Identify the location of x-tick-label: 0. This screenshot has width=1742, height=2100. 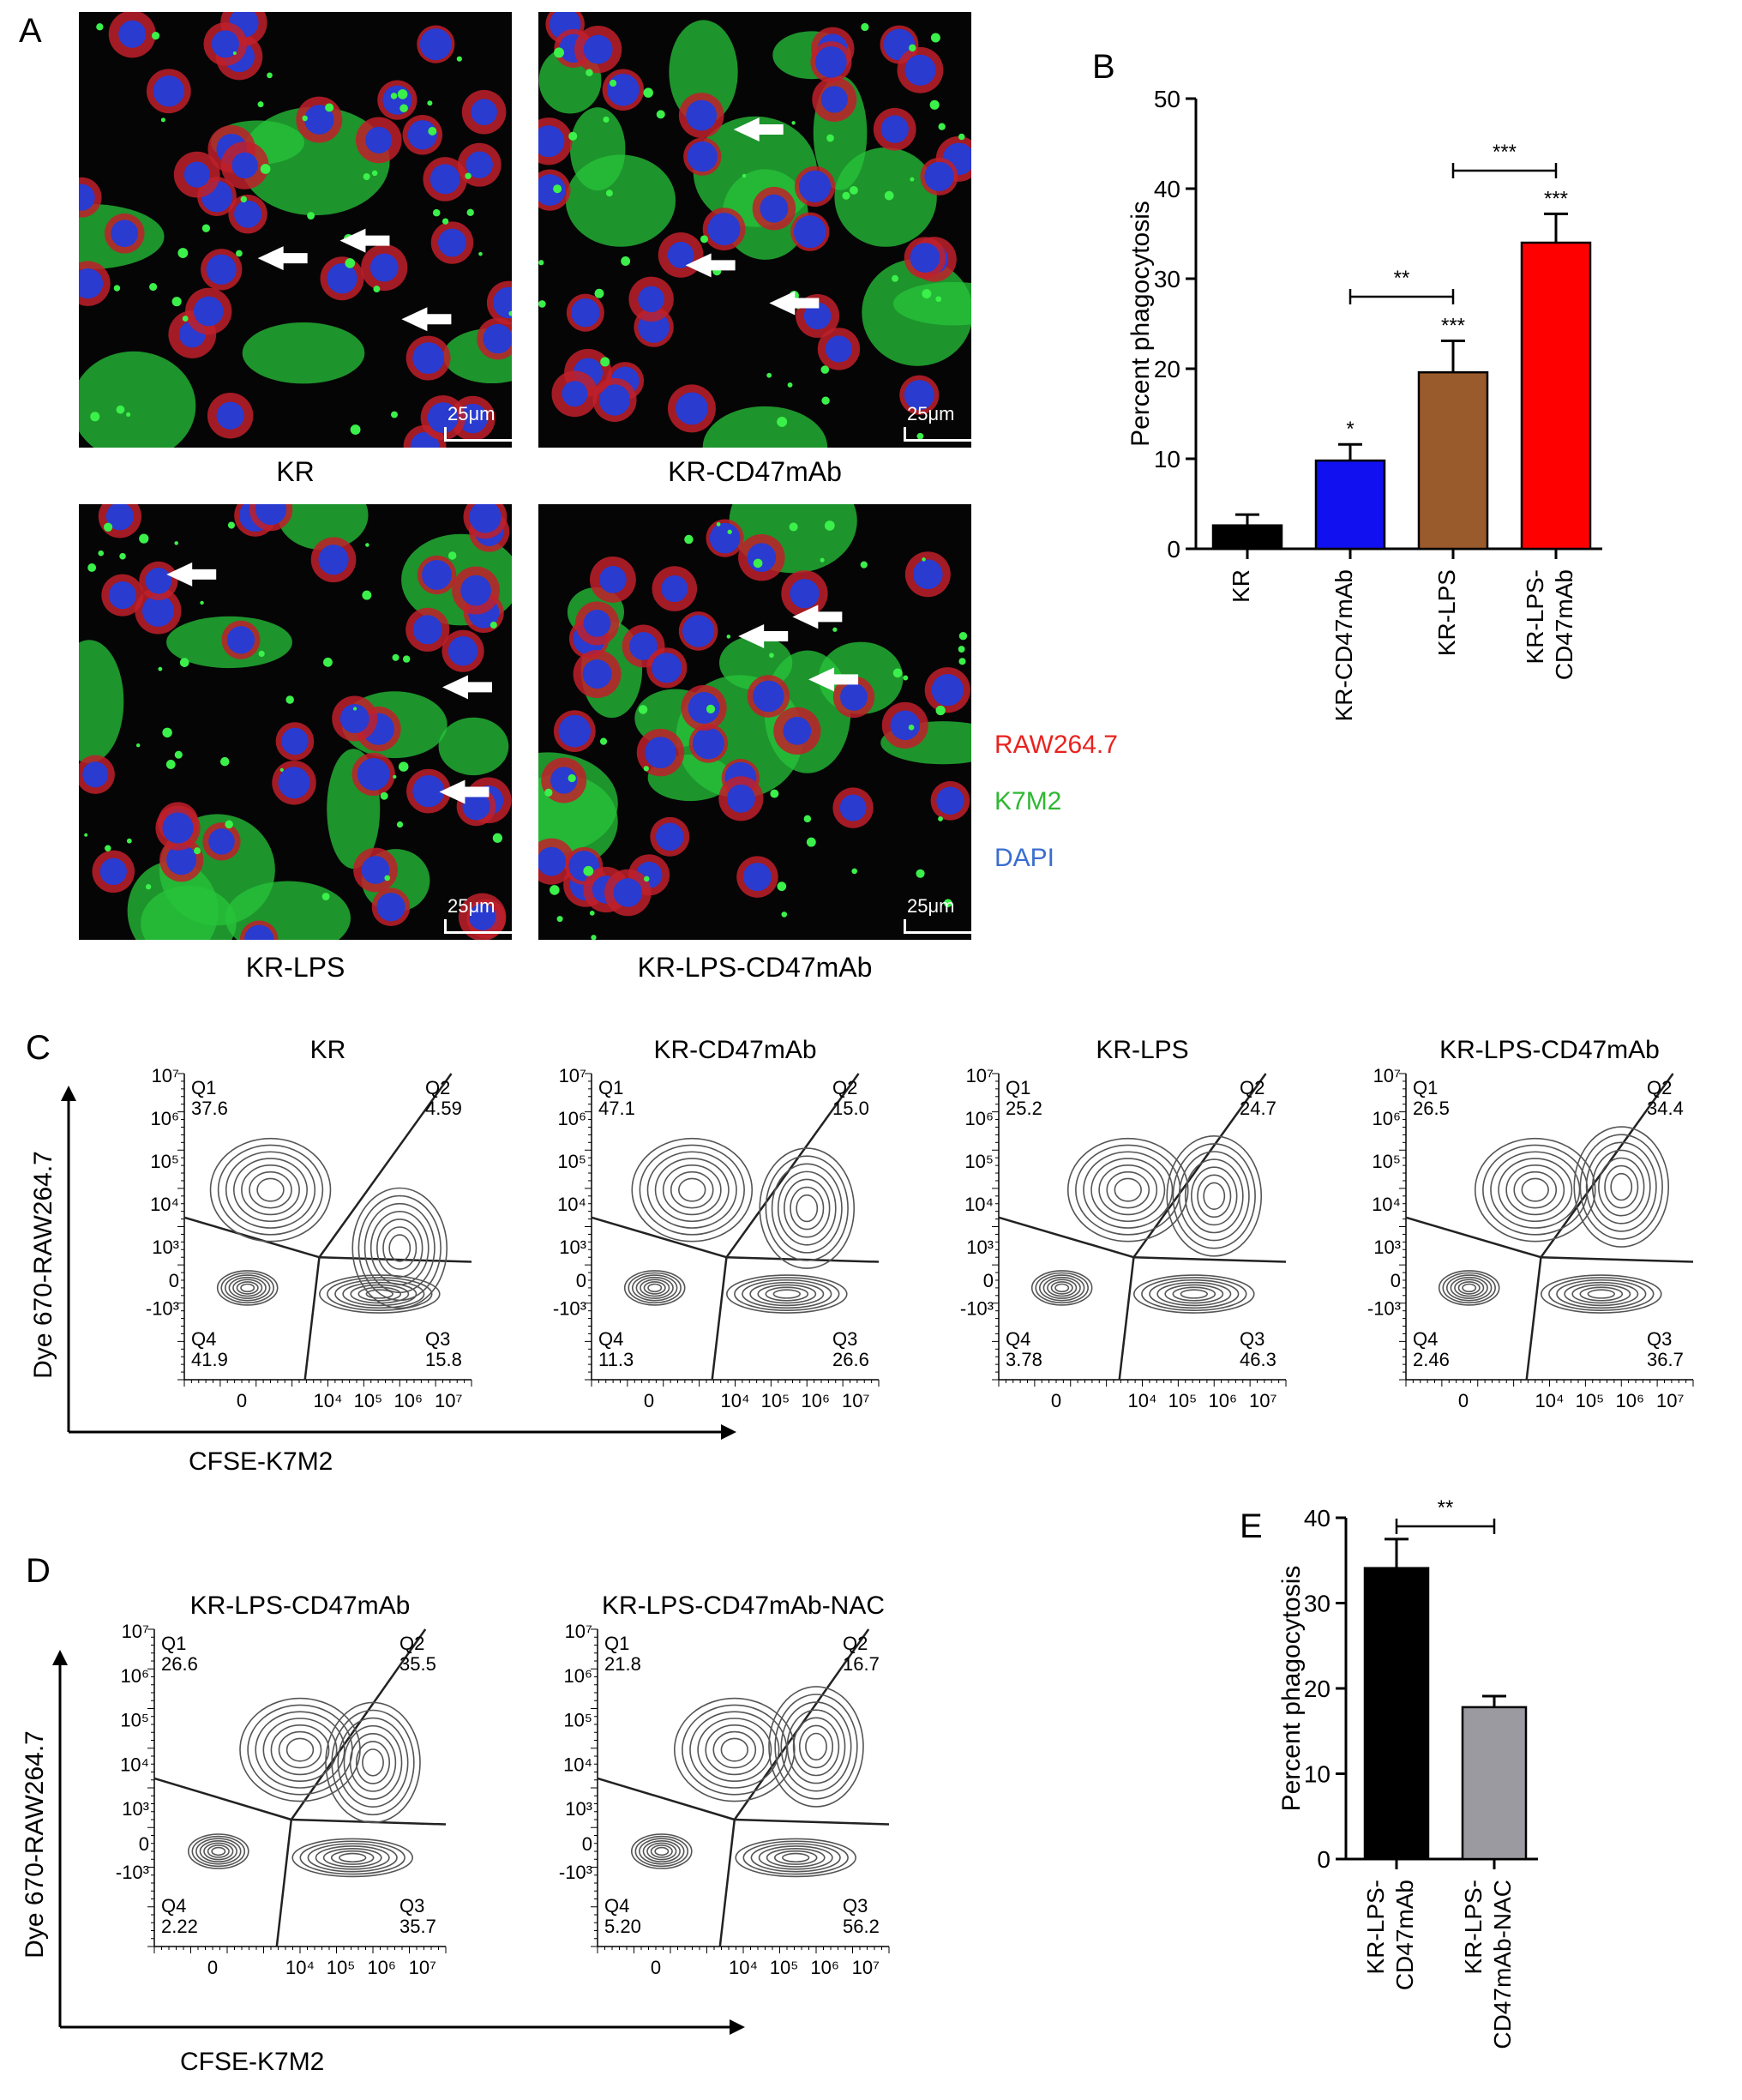
(656, 1967).